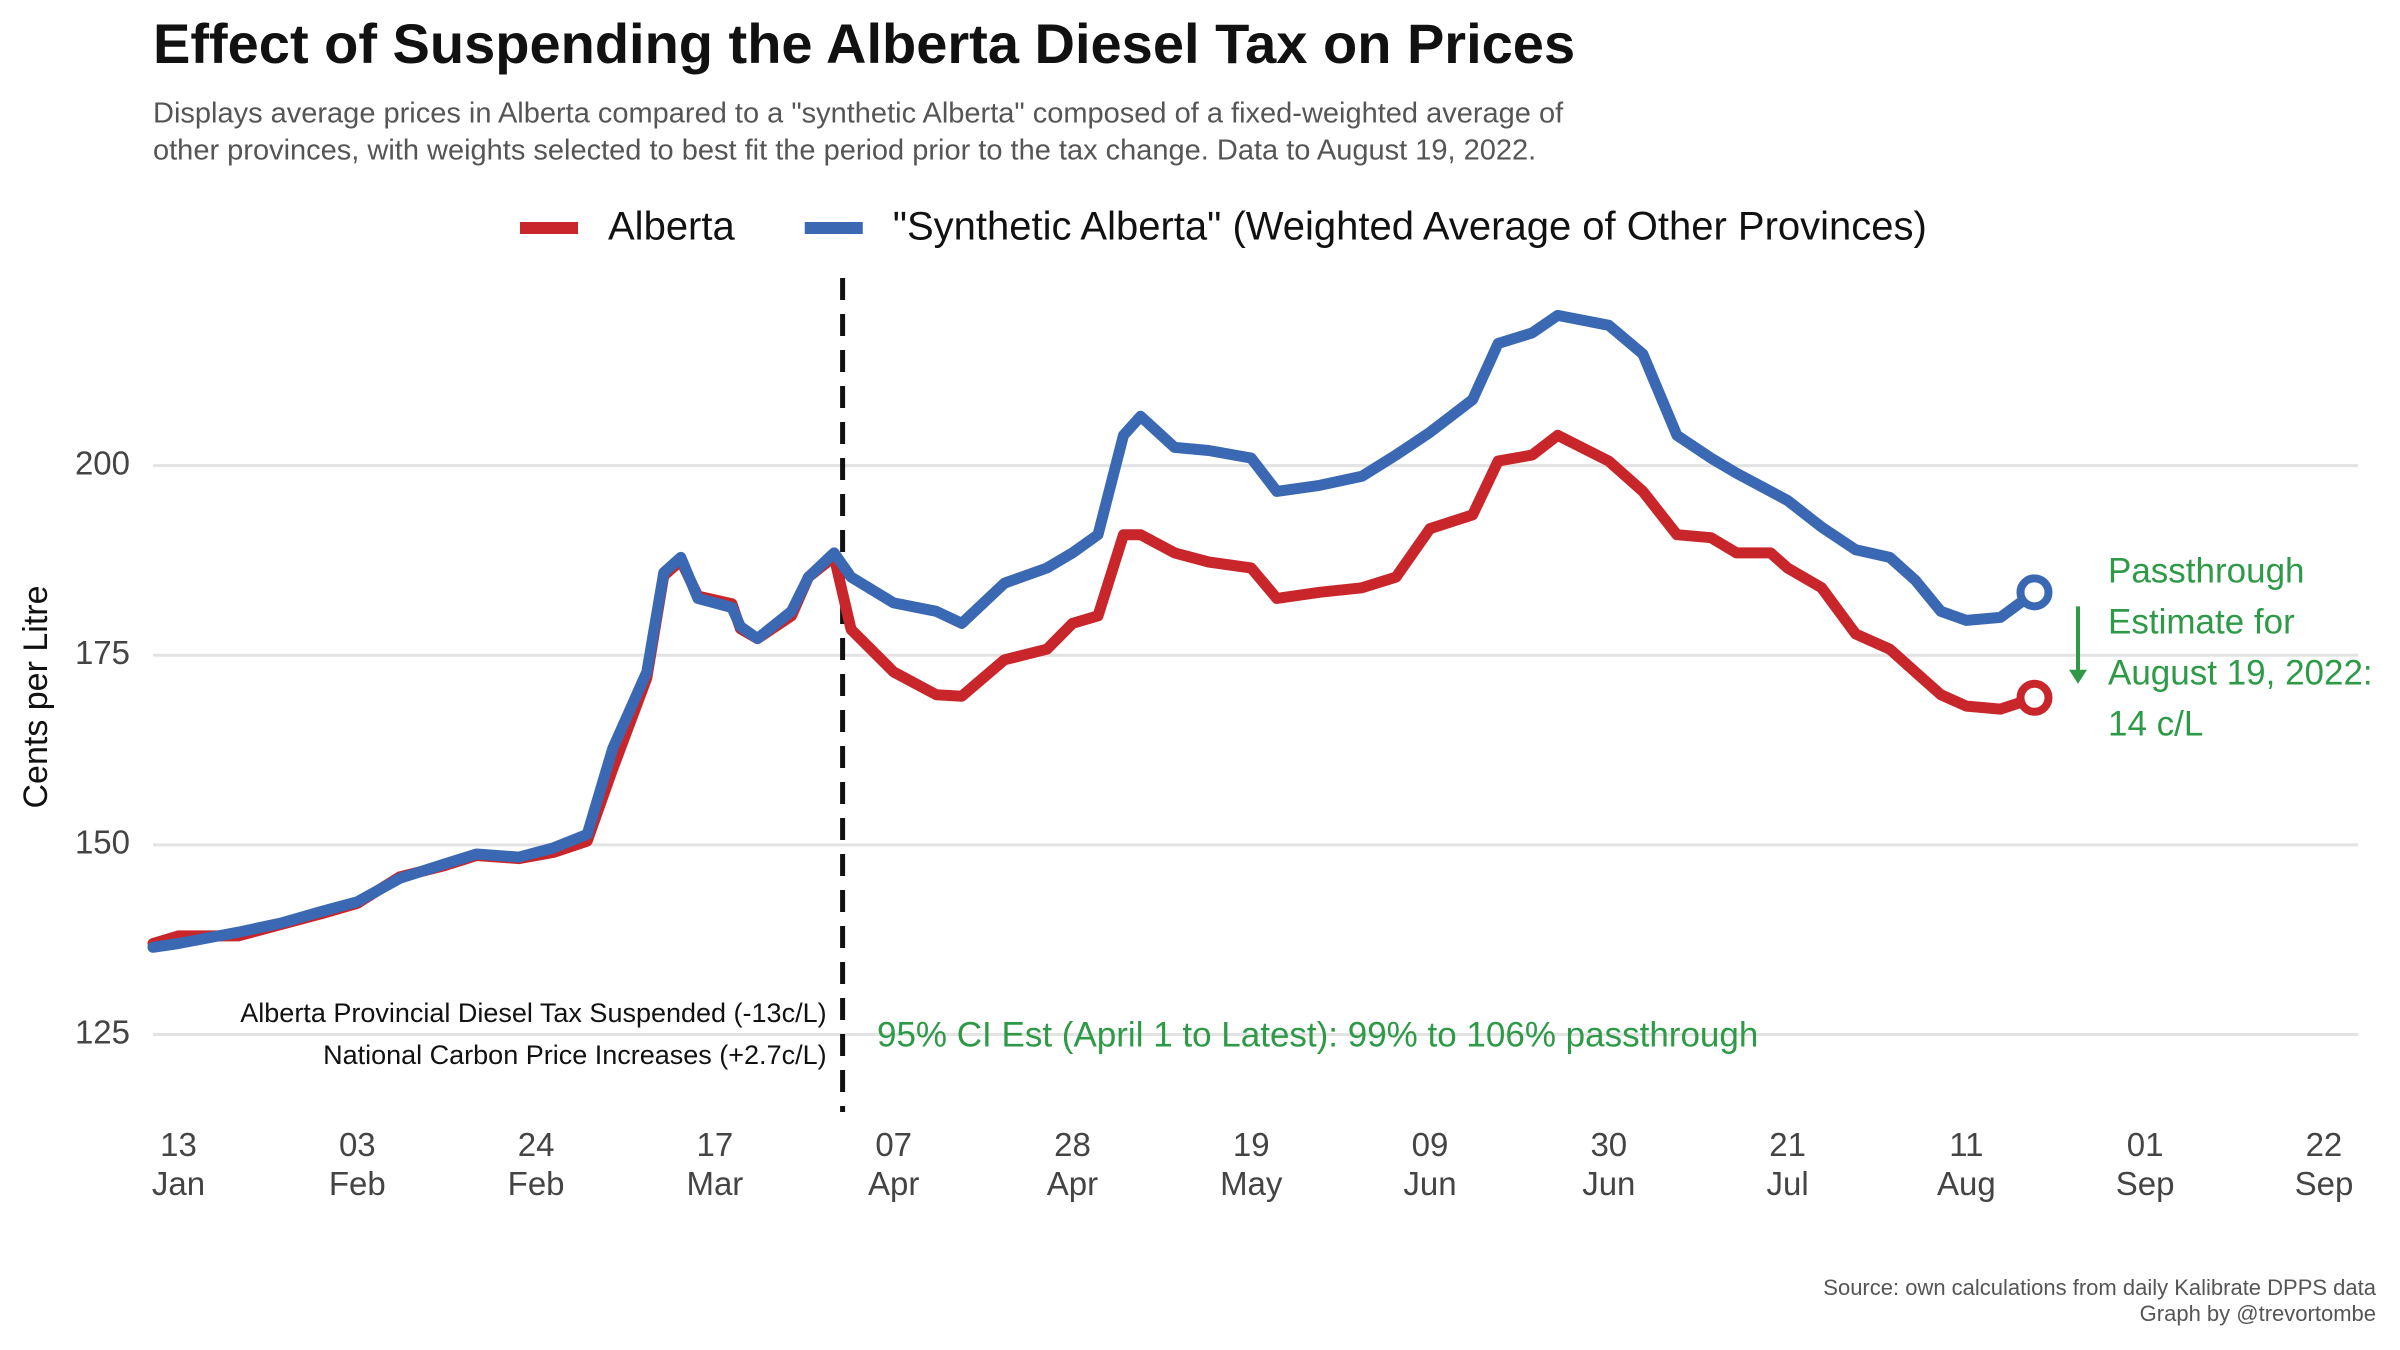  What do you see at coordinates (2155, 723) in the screenshot?
I see `passthrough-note: 14 c/L` at bounding box center [2155, 723].